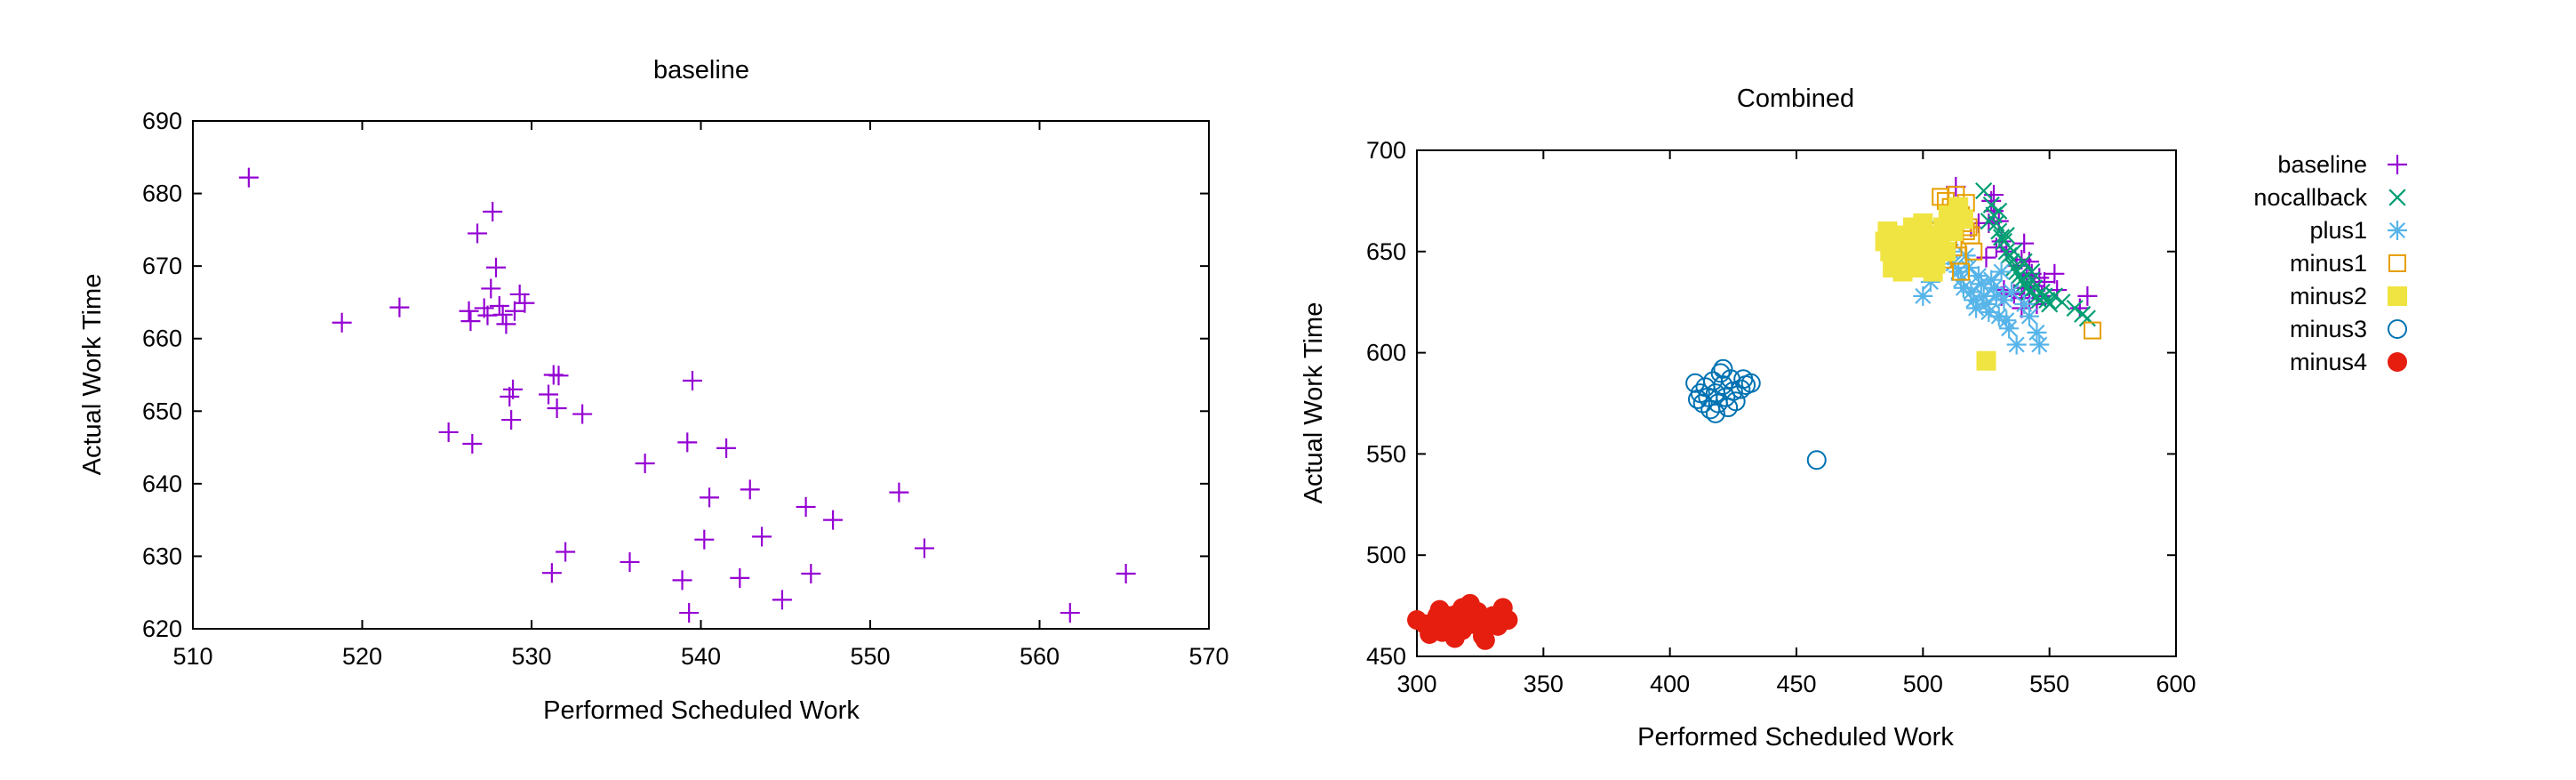 The height and width of the screenshot is (780, 2576). I want to click on left-y-tick-label: 620, so click(162, 628).